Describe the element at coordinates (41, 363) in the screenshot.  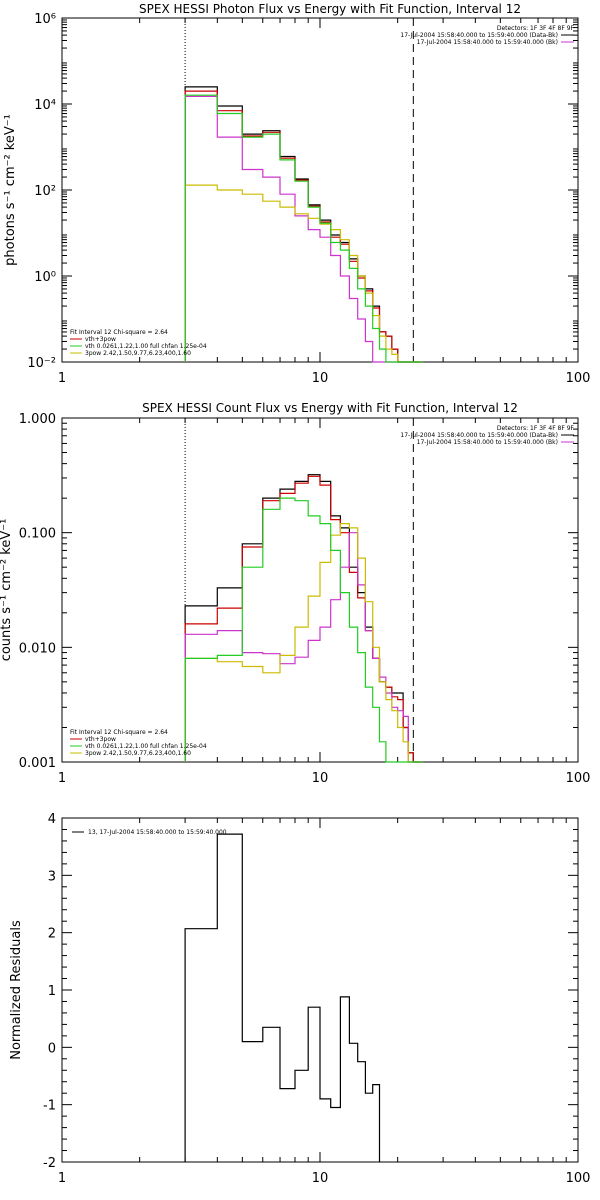
I see `y-tick-label: 10⁻²` at that location.